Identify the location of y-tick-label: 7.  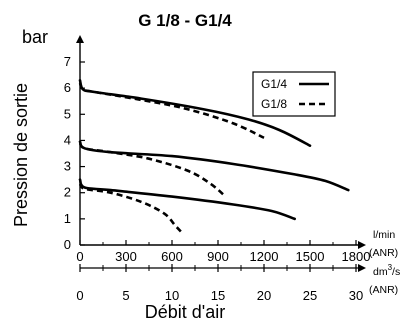
(67, 61).